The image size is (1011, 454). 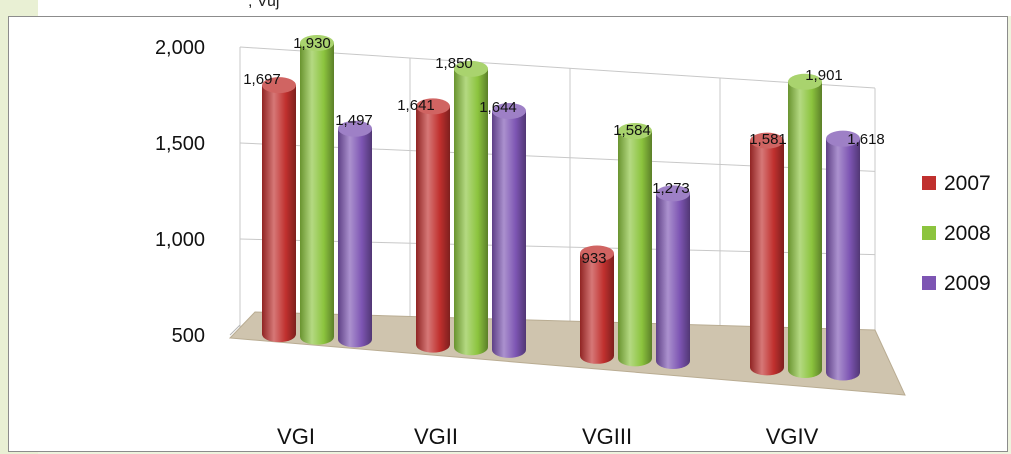 I want to click on grid-hline, so click(x=557, y=67).